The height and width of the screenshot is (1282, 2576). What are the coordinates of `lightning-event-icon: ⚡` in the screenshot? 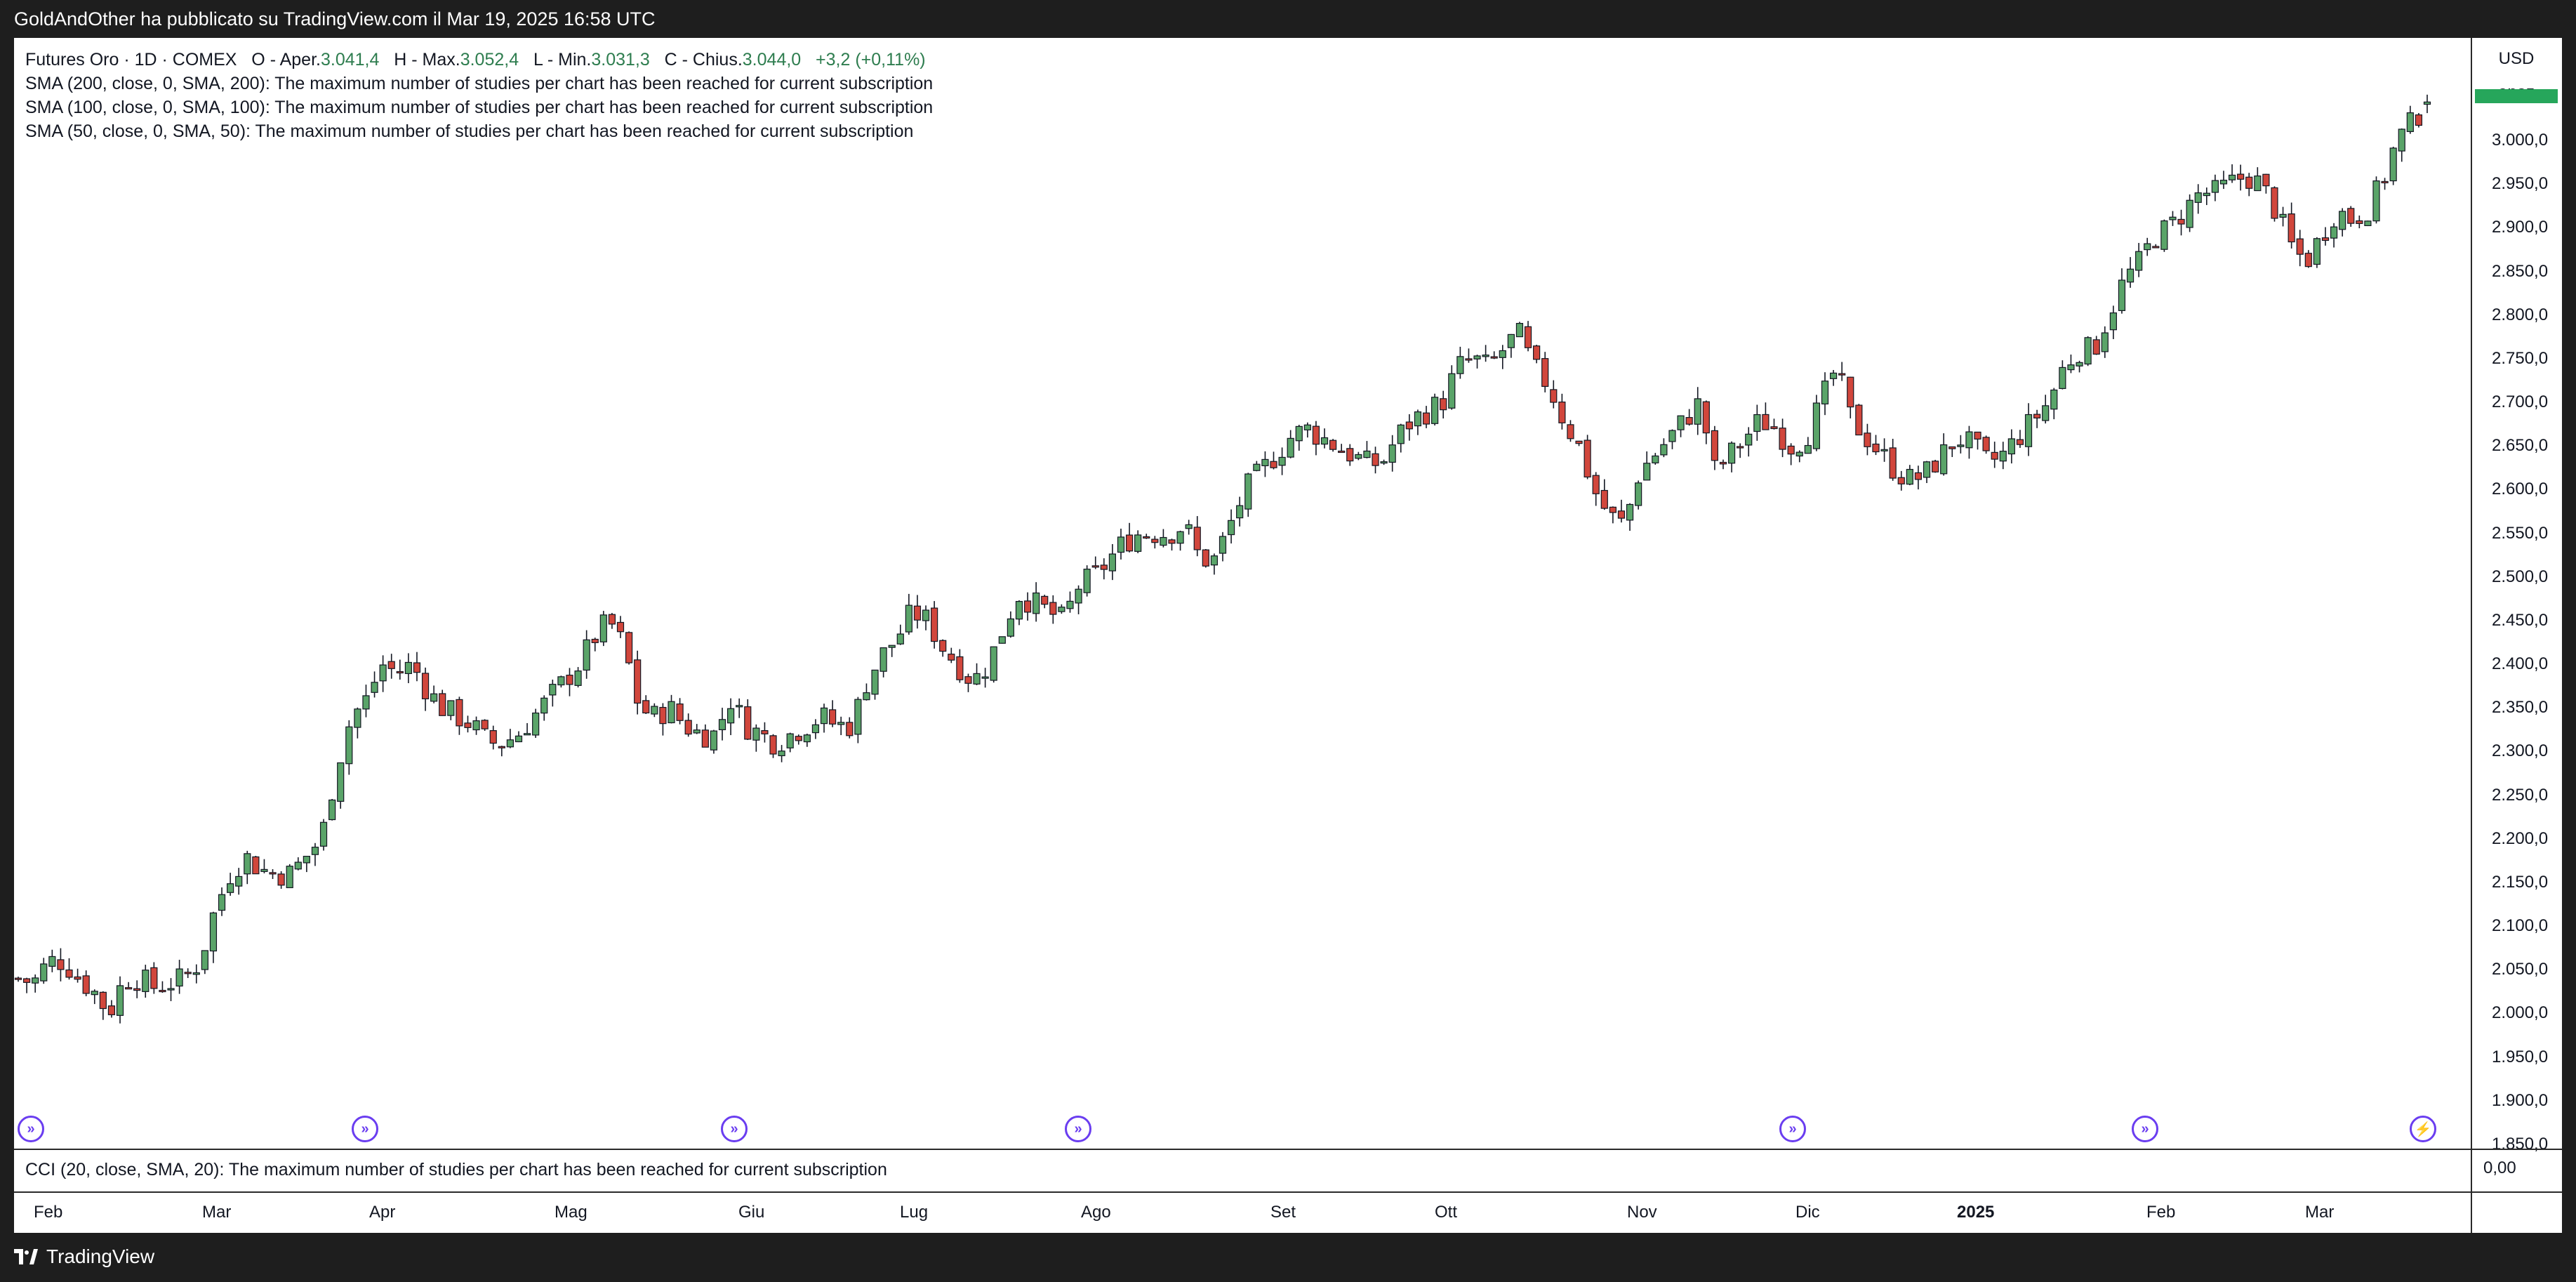 It's located at (2423, 1129).